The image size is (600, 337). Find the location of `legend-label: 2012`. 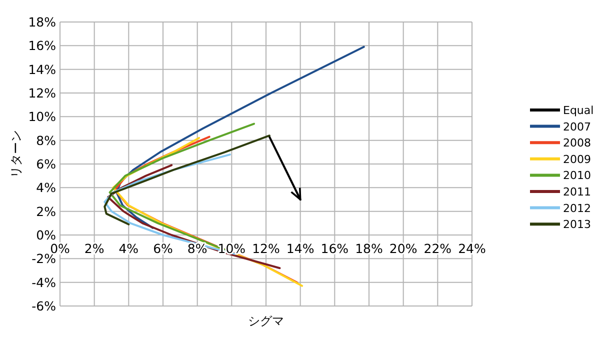

legend-label: 2012 is located at coordinates (577, 208).